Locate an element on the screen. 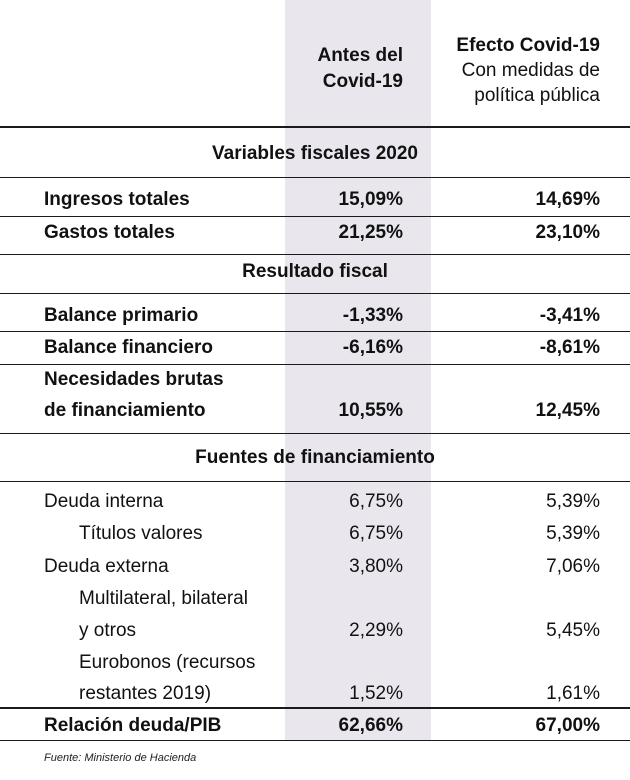  row-label-titulos-valores: Títulos valores is located at coordinates (141, 533).